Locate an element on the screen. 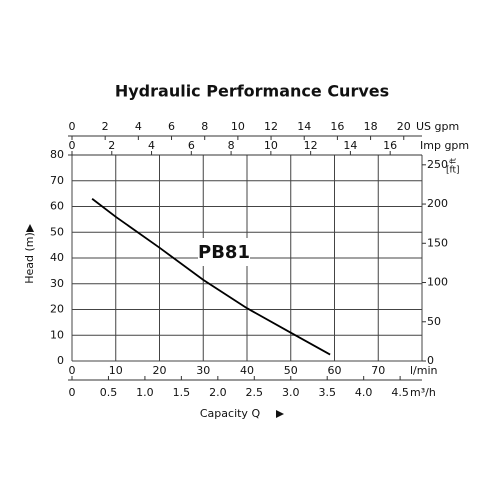 This screenshot has width=500, height=504. x-tick-label: 1.5 is located at coordinates (182, 392).